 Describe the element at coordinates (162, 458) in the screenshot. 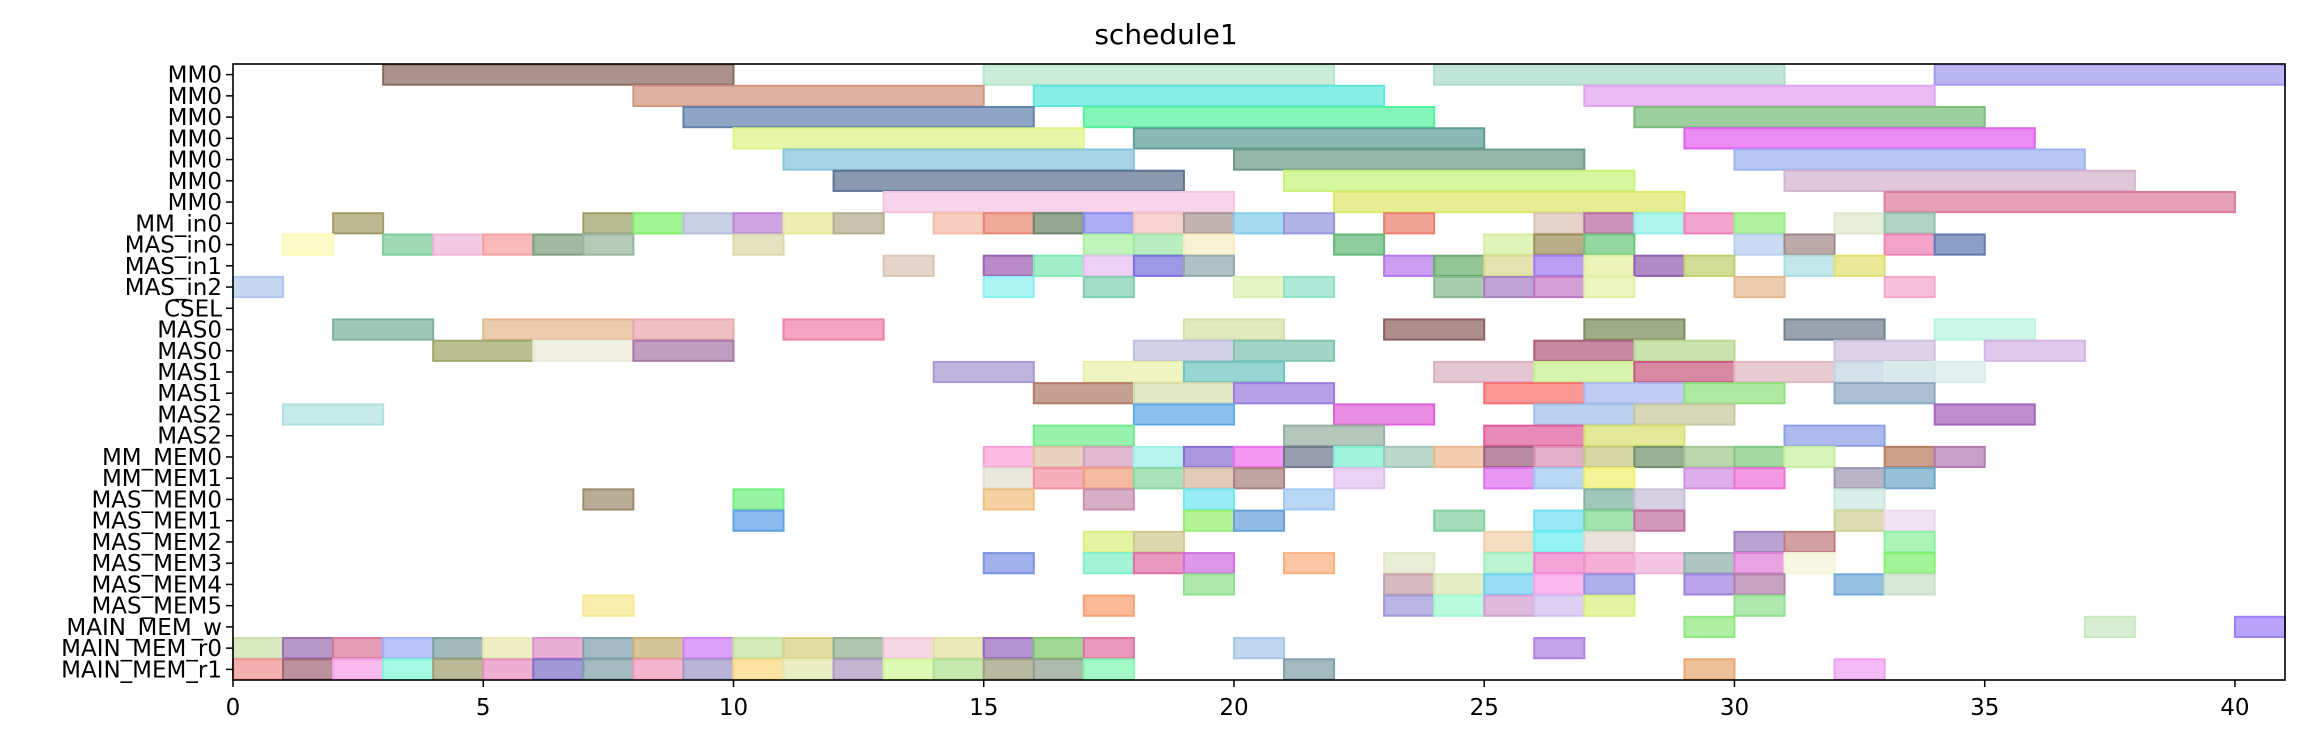

I see `y-tick-label: MM_MEM0` at that location.